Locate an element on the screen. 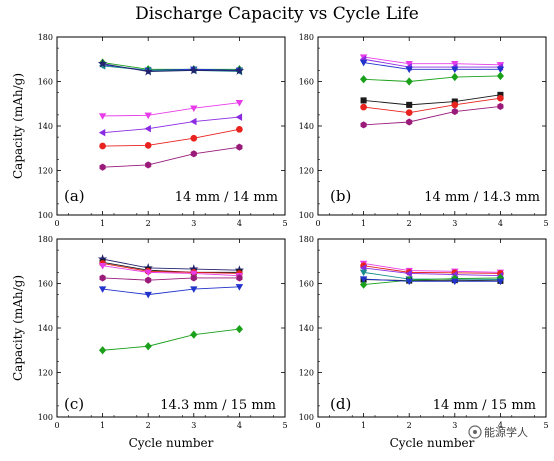  figure-title: Discharge Capacity vs Cycle Life is located at coordinates (277, 14).